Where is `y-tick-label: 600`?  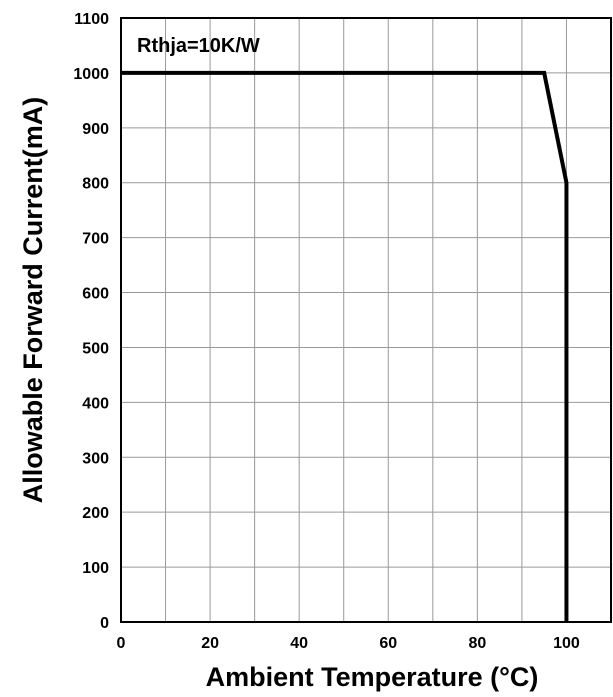 y-tick-label: 600 is located at coordinates (95, 294).